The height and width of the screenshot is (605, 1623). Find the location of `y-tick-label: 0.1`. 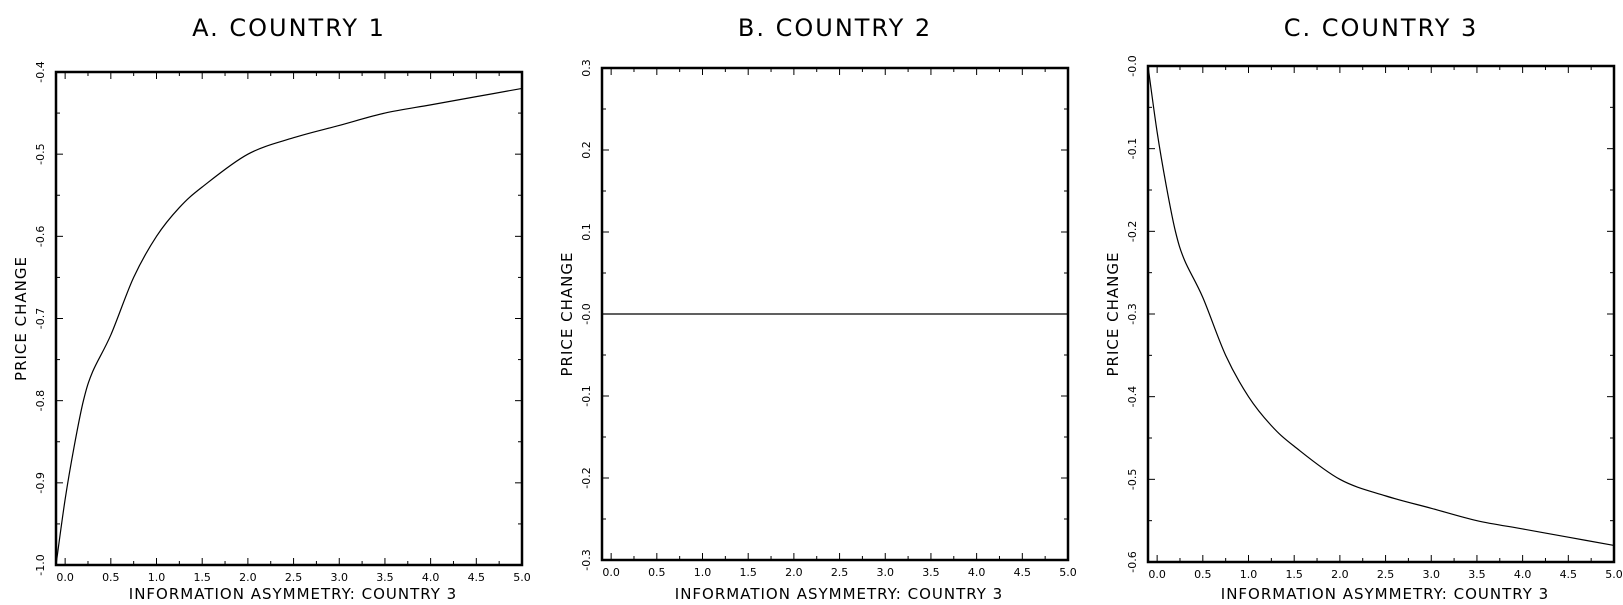

y-tick-label: 0.1 is located at coordinates (586, 232).